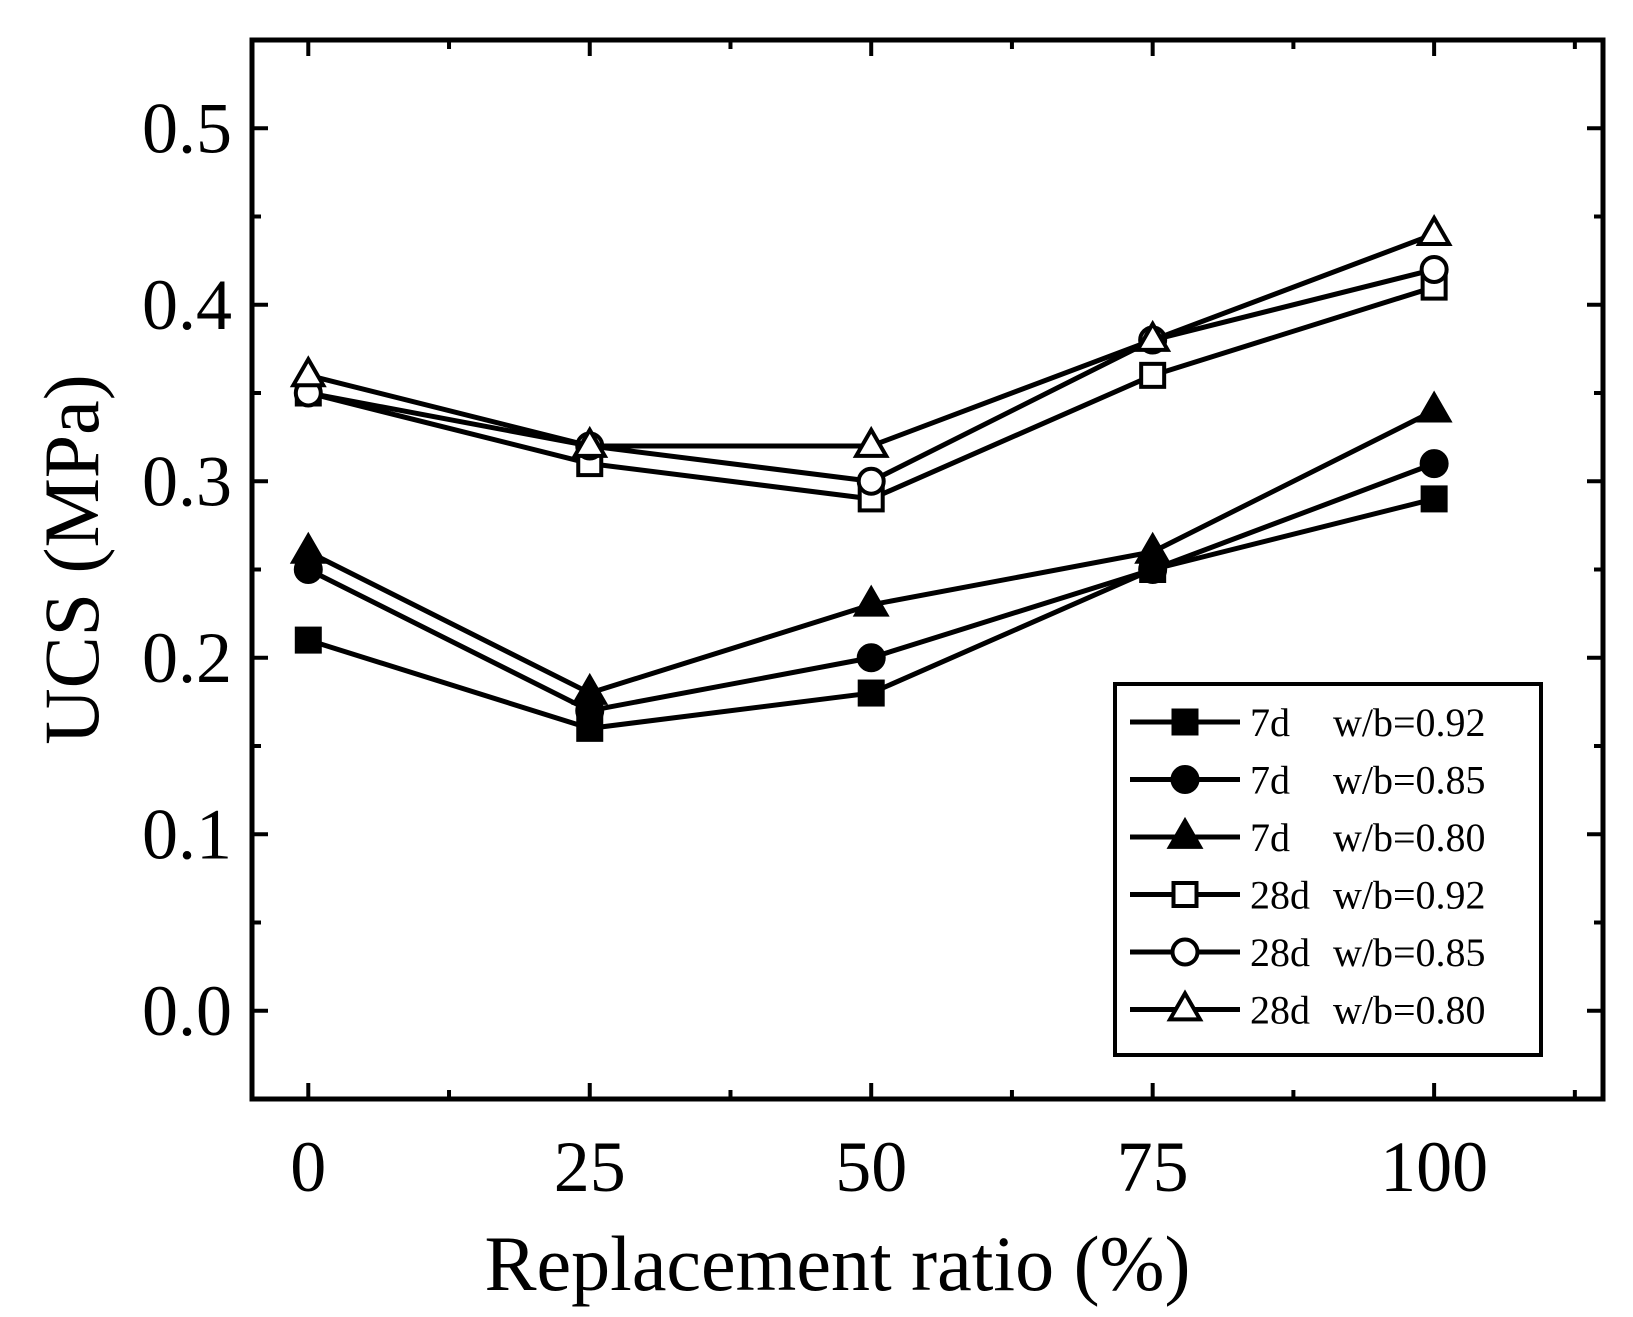 Image resolution: width=1633 pixels, height=1317 pixels. I want to click on x-tick-label: 100, so click(1434, 1167).